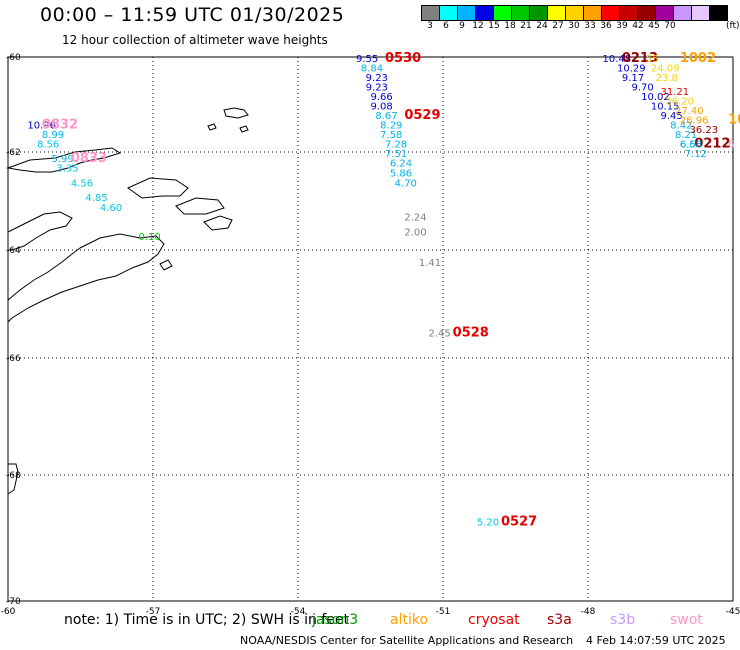  What do you see at coordinates (430, 26) in the screenshot?
I see `color-scale-tick: 3` at bounding box center [430, 26].